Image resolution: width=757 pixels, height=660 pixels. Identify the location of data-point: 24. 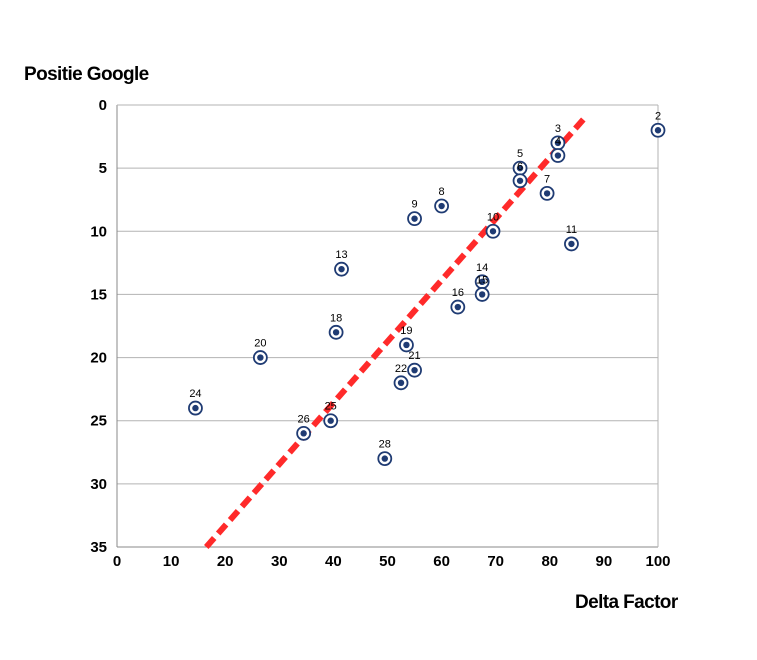
(195, 402).